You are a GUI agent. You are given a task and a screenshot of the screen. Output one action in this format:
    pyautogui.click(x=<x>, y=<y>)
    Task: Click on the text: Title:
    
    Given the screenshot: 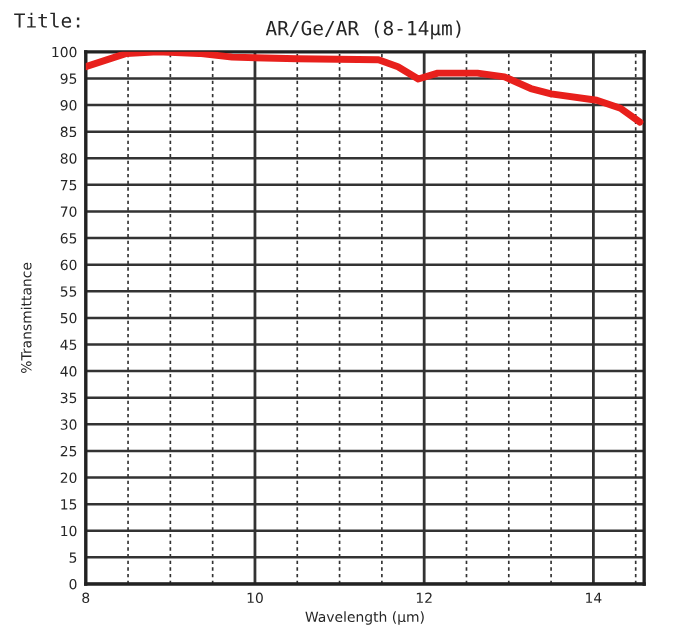 What is the action you would take?
    pyautogui.click(x=47, y=20)
    